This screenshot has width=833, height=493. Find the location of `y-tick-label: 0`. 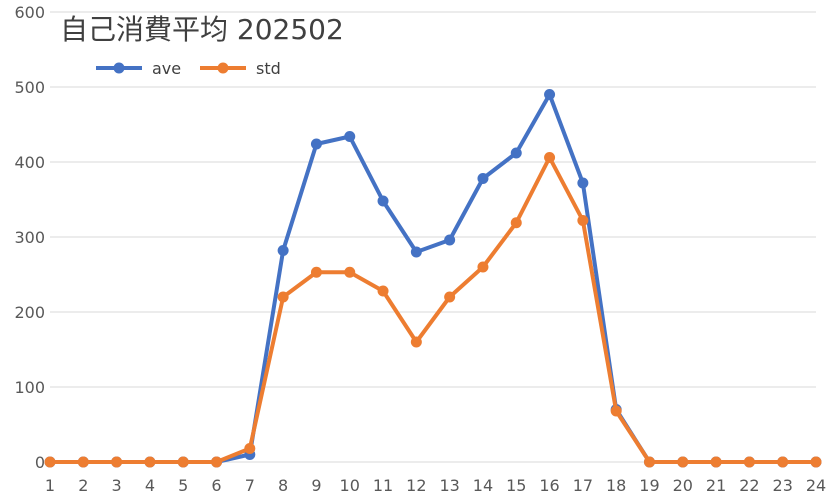

y-tick-label: 0 is located at coordinates (40, 462).